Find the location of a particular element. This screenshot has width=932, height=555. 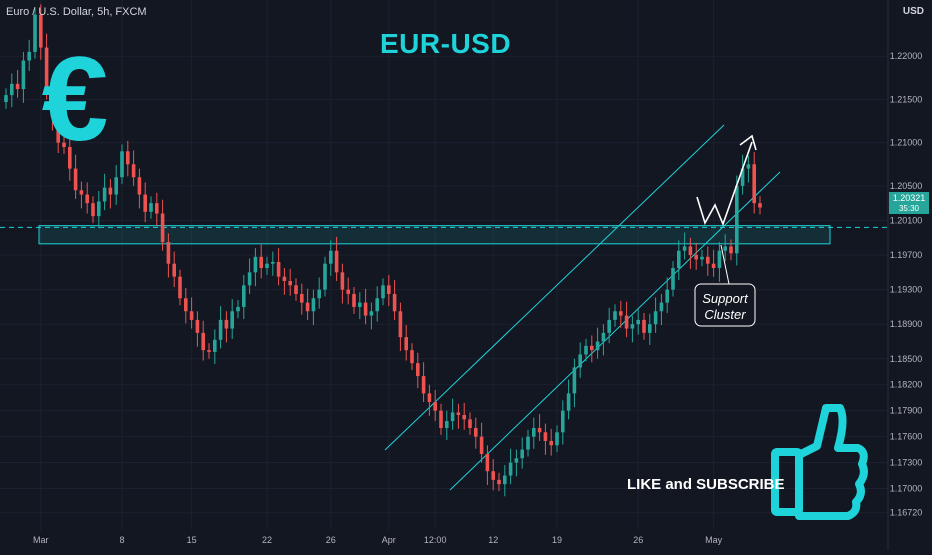

y-tick-label: 1.21500 is located at coordinates (906, 99).